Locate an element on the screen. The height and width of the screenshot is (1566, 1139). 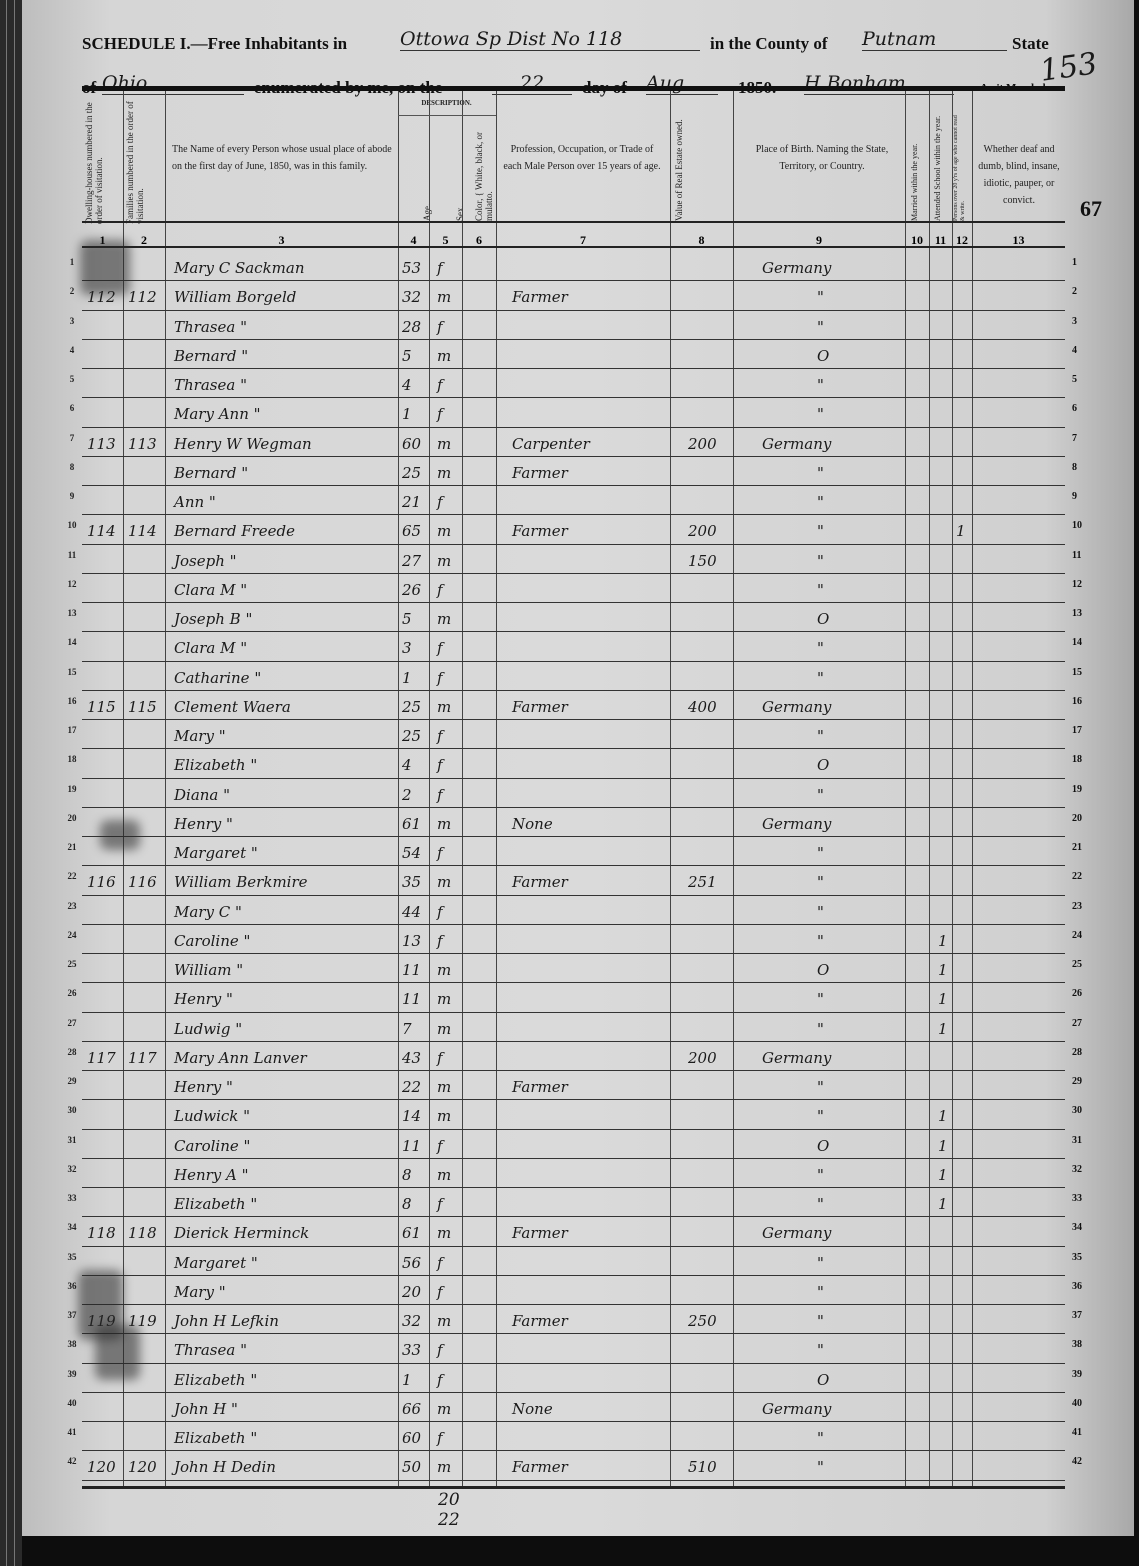
birthplace: Germany is located at coordinates (797, 443).